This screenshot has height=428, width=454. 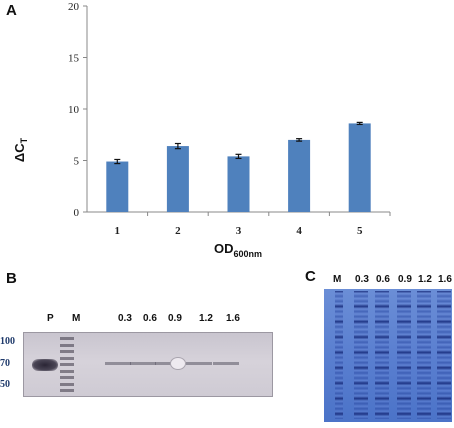 What do you see at coordinates (118, 231) in the screenshot?
I see `x-tick-label: 1` at bounding box center [118, 231].